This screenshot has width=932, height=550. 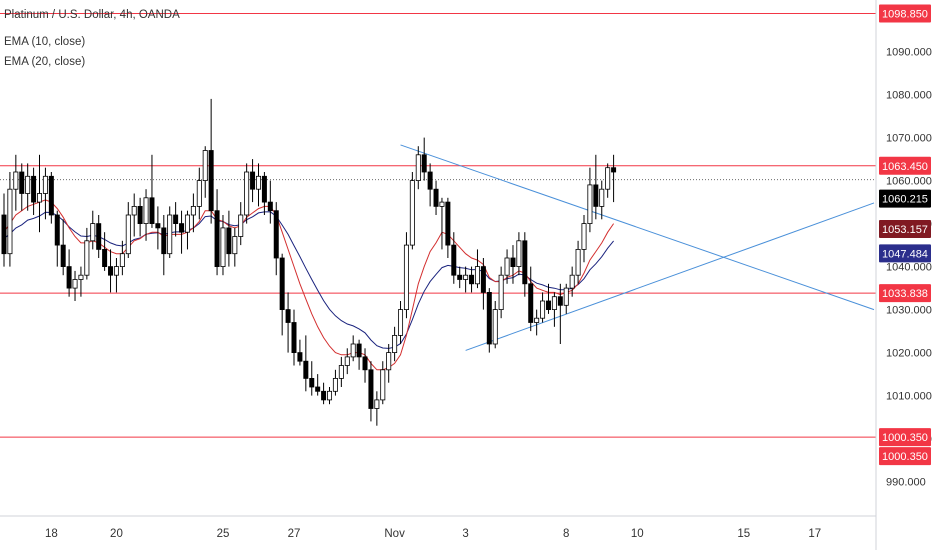 I want to click on price-tick-label: 1010.000, so click(x=909, y=397).